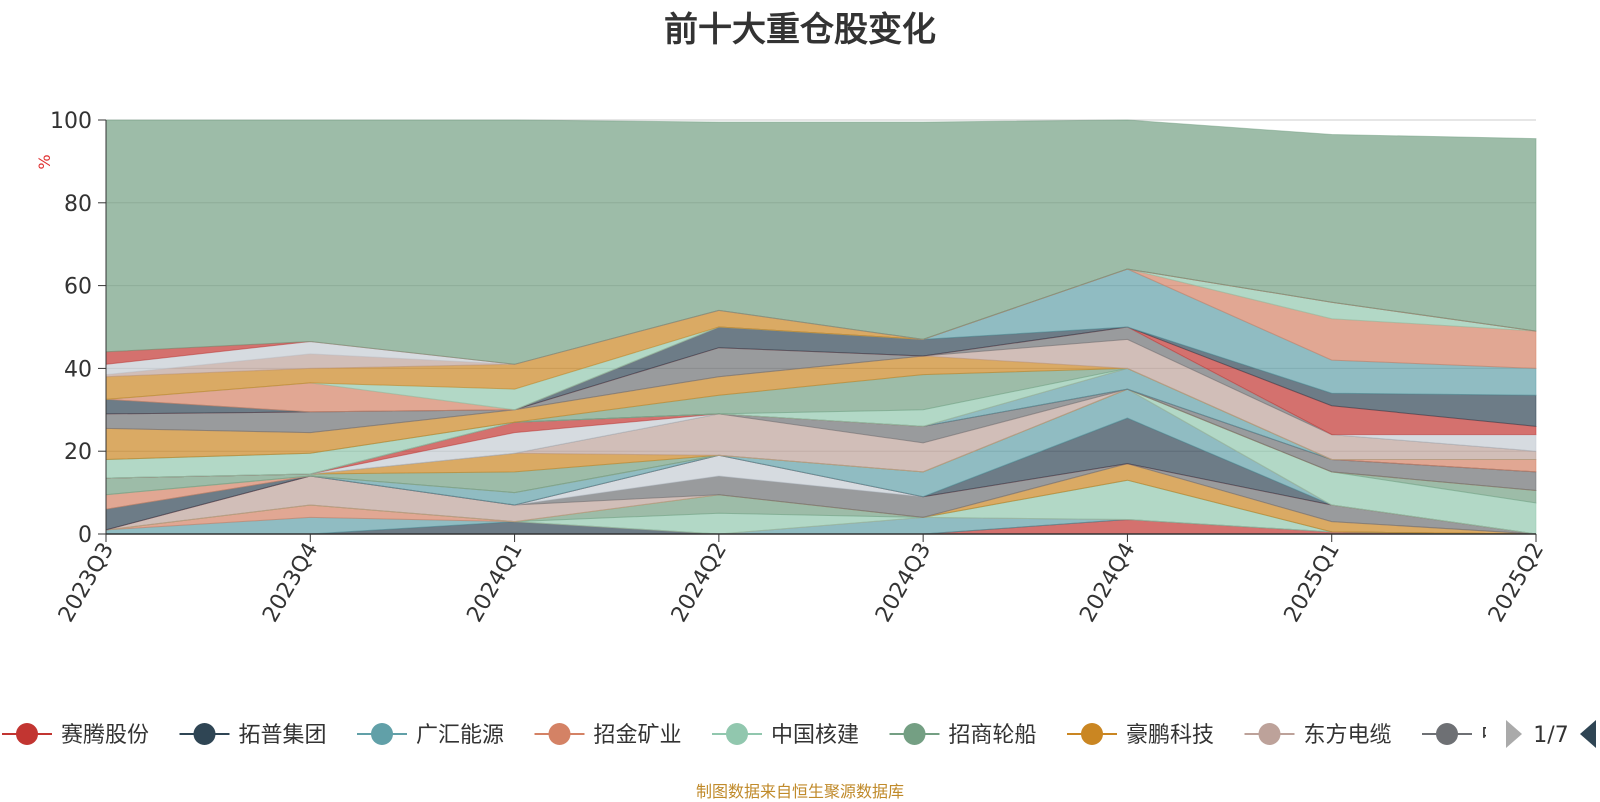  I want to click on y-tick-label: 100, so click(71, 121).